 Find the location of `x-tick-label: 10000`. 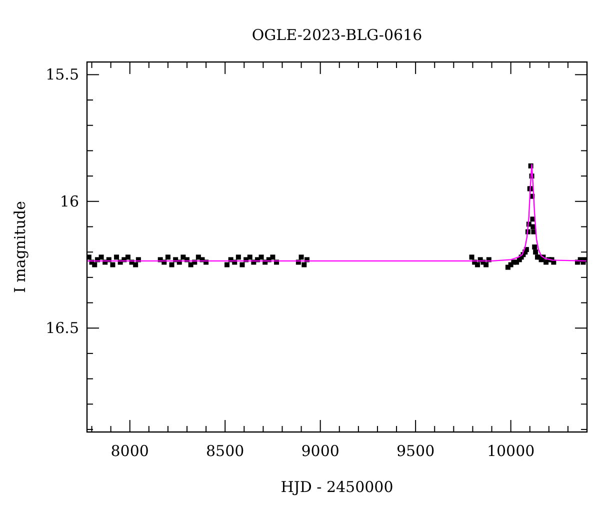

x-tick-label: 10000 is located at coordinates (510, 451).